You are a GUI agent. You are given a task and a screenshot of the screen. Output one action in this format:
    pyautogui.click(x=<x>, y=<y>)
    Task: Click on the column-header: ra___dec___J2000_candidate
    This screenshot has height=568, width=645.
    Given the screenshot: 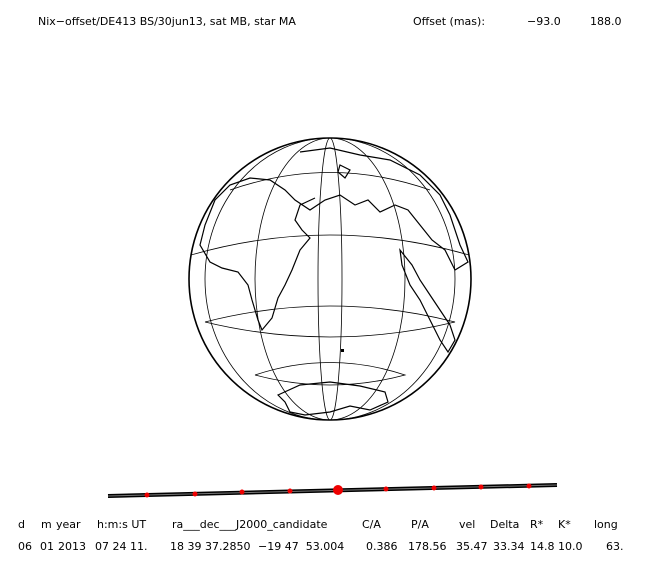 What is the action you would take?
    pyautogui.click(x=250, y=524)
    